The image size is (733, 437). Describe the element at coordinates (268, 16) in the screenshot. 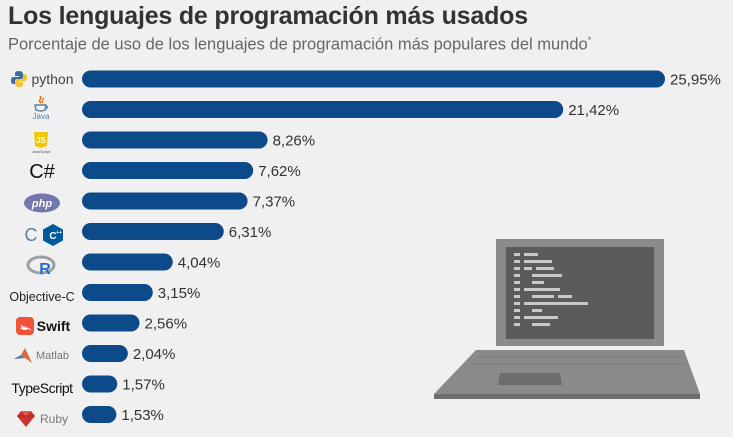

I see `page-title: Los lenguajes de programación más usados` at that location.